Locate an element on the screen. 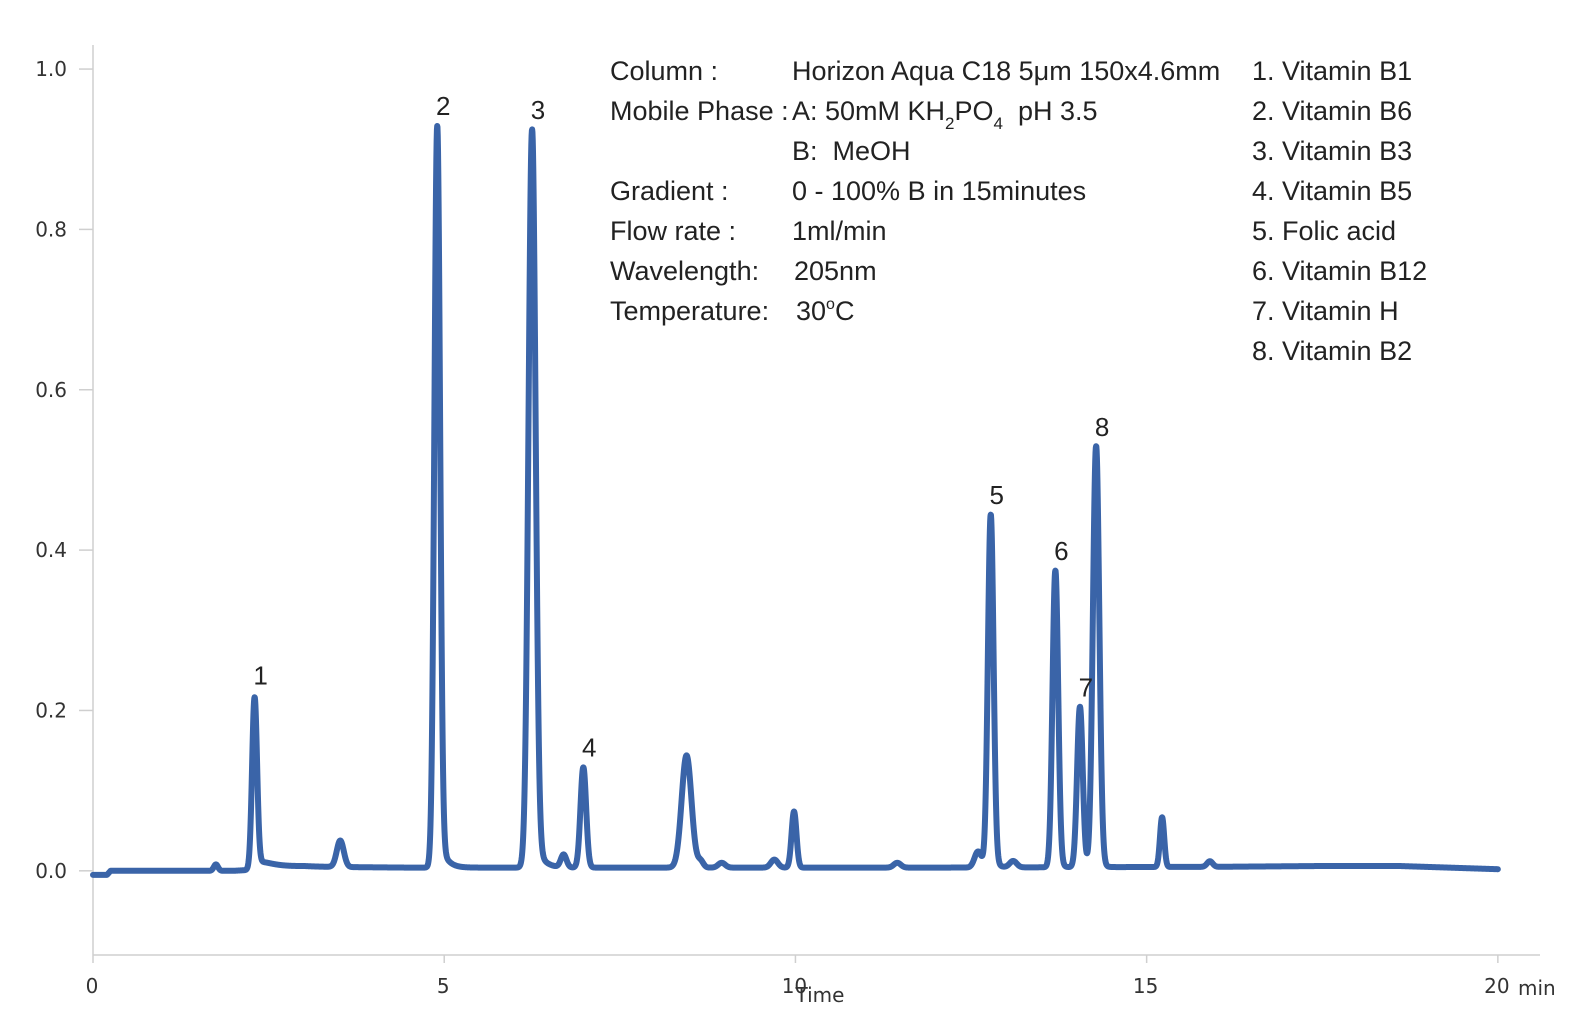 This screenshot has height=1009, width=1586. mobile-phase-part: PO is located at coordinates (974, 111).